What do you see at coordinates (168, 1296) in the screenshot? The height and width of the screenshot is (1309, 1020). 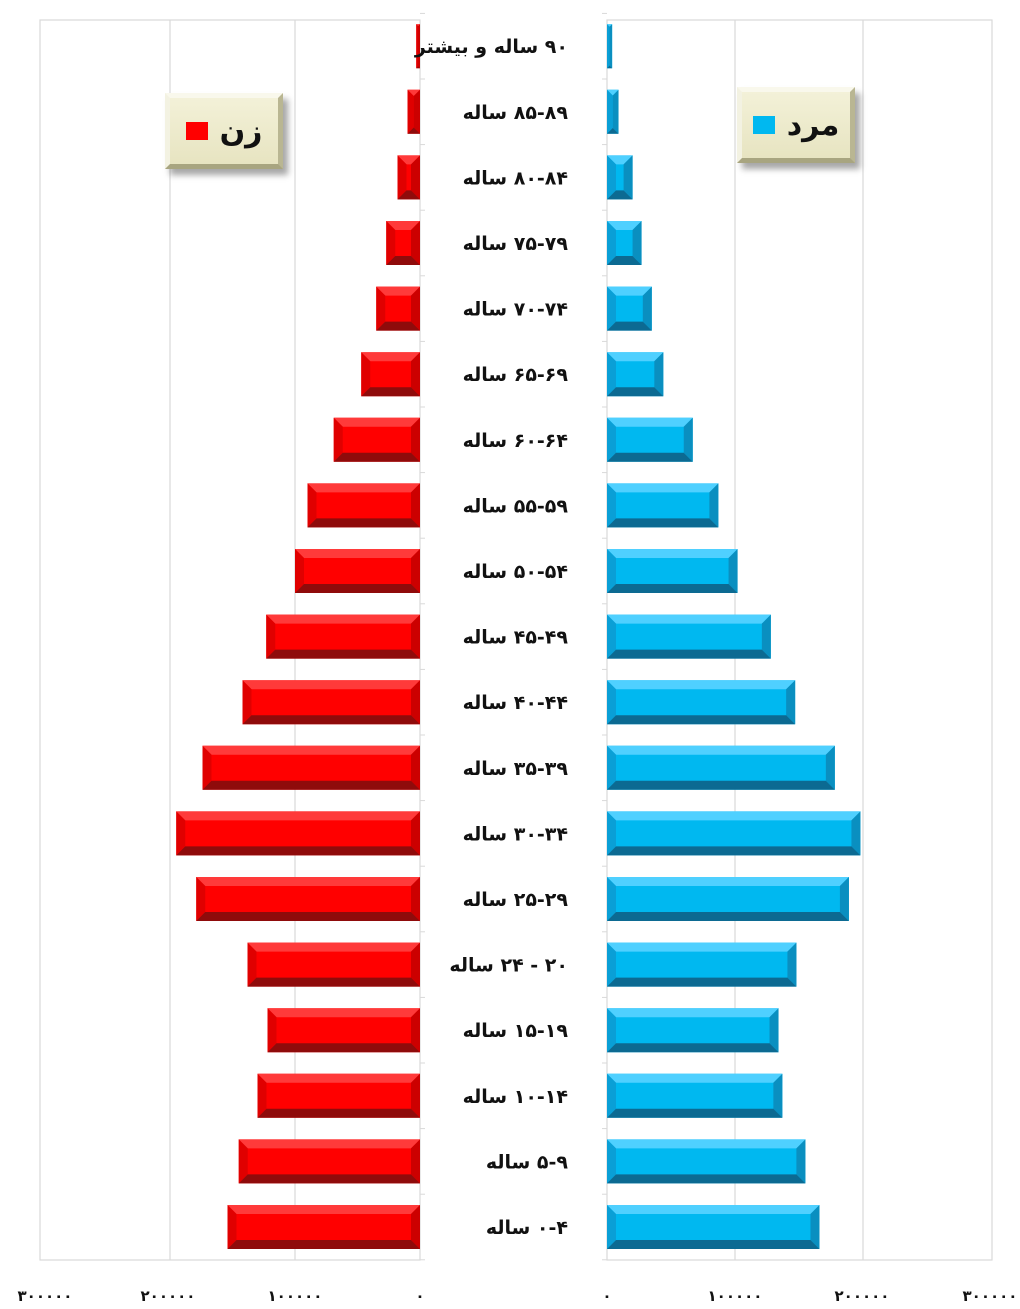 I see `female-x-tick-label: ۲۰۰۰۰۰` at bounding box center [168, 1296].